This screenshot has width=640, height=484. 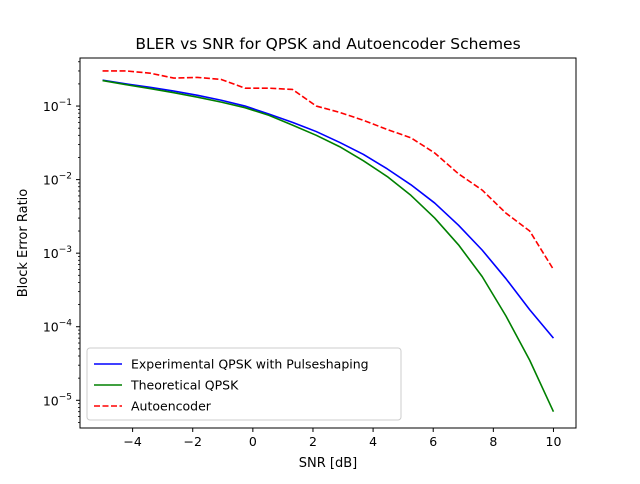 What do you see at coordinates (132, 441) in the screenshot?
I see `x-tick-label: −4` at bounding box center [132, 441].